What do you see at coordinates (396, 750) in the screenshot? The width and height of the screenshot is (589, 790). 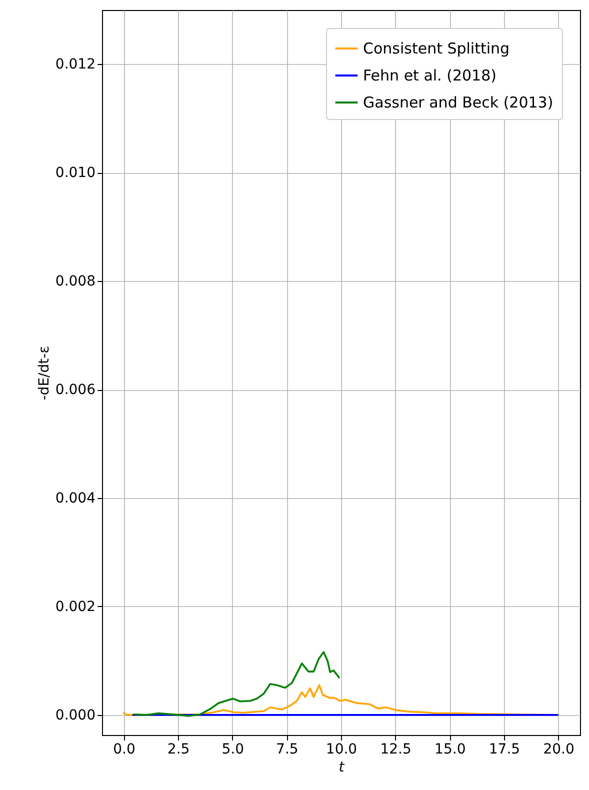 I see `x-tick-label: 12.5` at bounding box center [396, 750].